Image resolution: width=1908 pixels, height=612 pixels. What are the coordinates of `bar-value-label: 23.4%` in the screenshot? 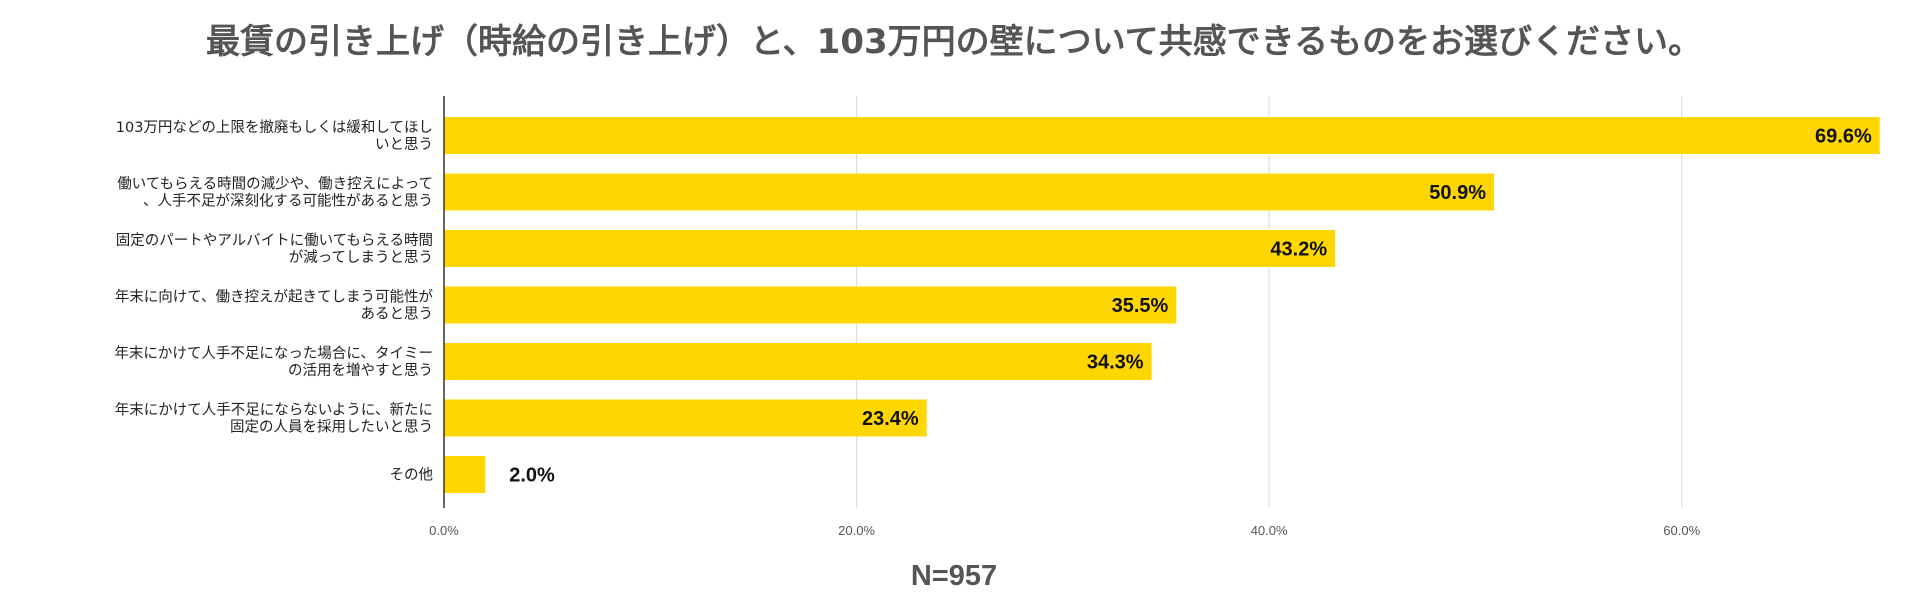 It's located at (890, 419).